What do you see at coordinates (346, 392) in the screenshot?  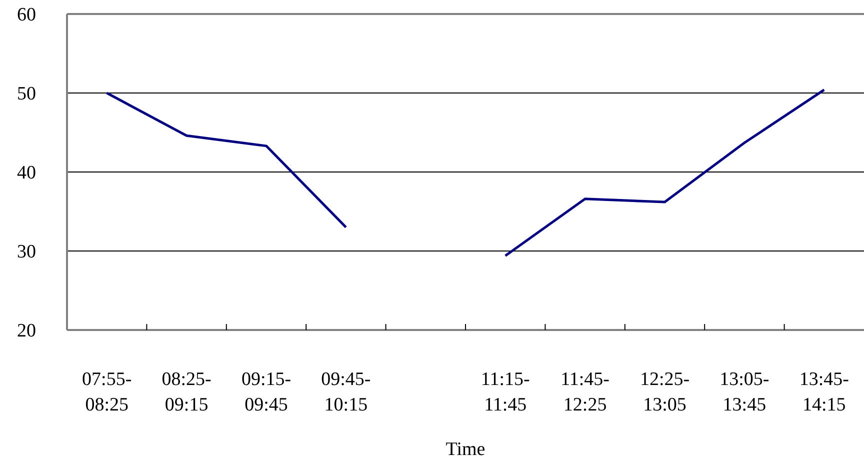 I see `x-tick-label: 09:45-10:15` at bounding box center [346, 392].